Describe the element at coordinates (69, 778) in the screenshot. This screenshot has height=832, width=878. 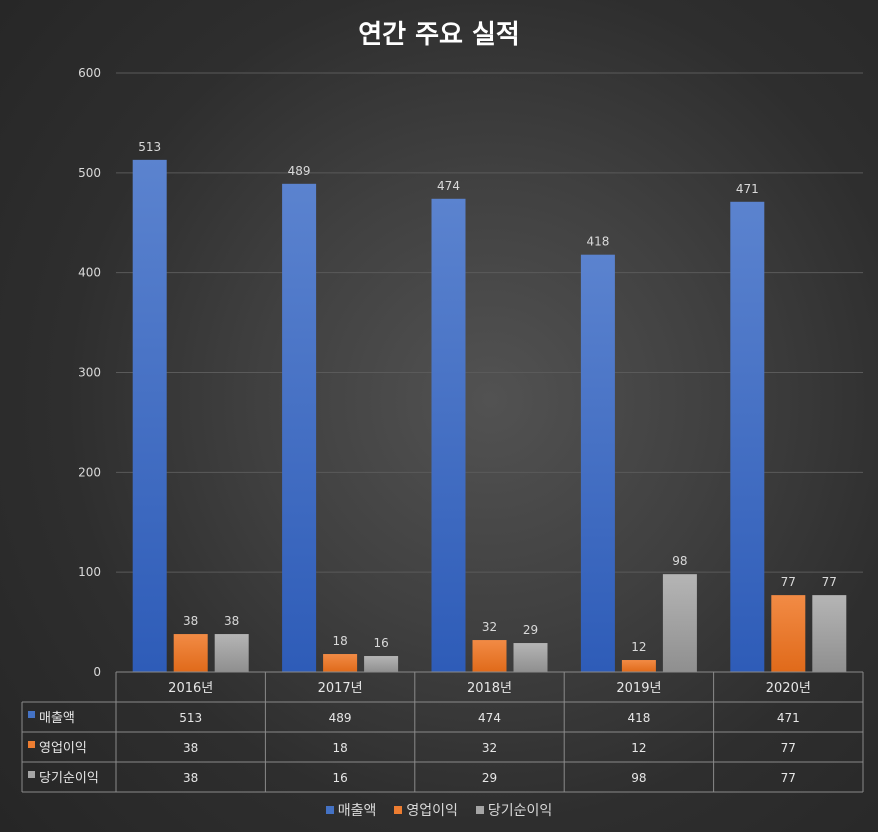
I see `table-series-name: 당기순이익` at that location.